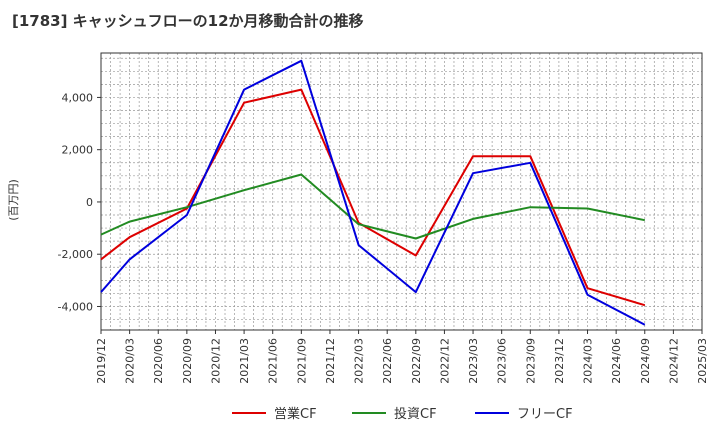  What do you see at coordinates (244, 361) in the screenshot?
I see `x-tick-label: 2021/03` at bounding box center [244, 361].